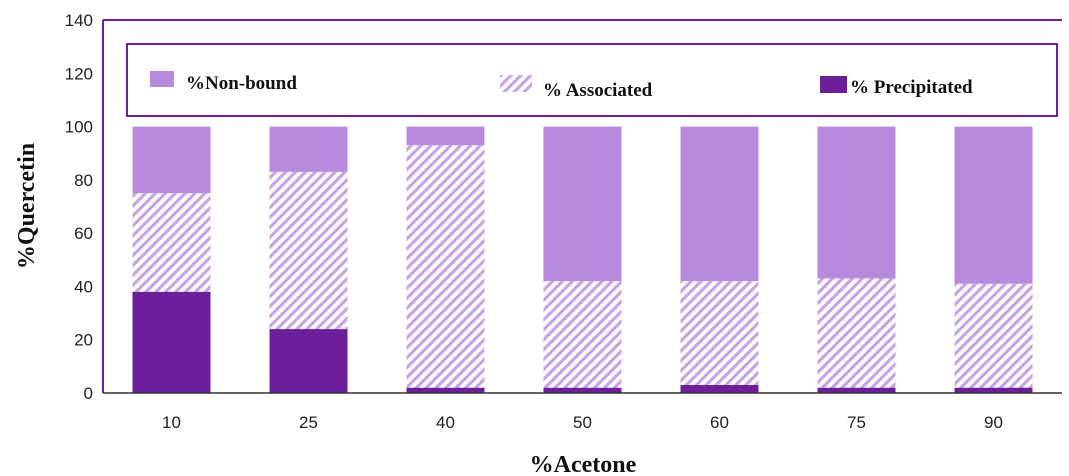 The width and height of the screenshot is (1069, 476). I want to click on x-axis-ticks: 10 25 40 50 60 75 90, so click(582, 422).